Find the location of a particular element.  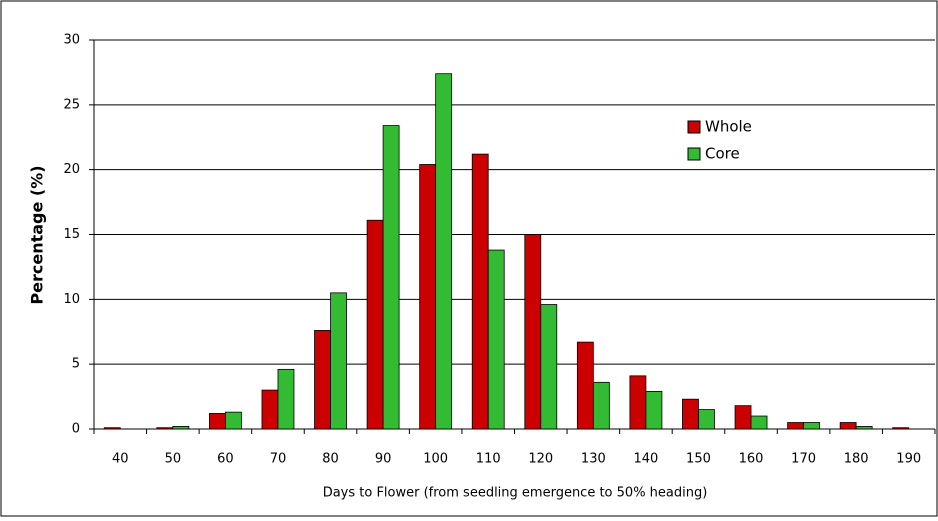

x-tick-label: 100 is located at coordinates (435, 459).